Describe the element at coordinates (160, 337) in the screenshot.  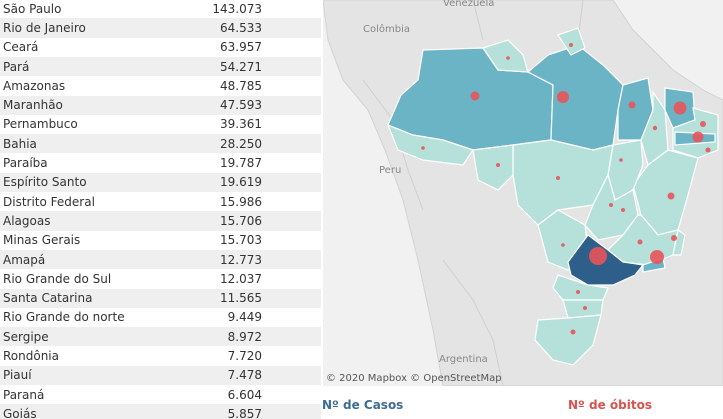
I see `table-row: Sergipe 8.972` at that location.